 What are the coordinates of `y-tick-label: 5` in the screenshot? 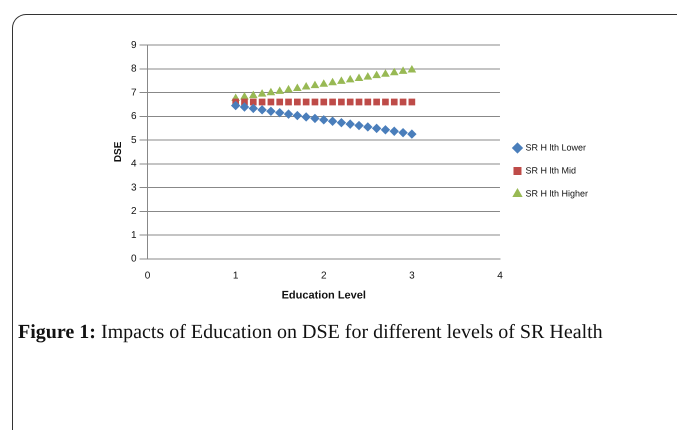 It's located at (134, 140).